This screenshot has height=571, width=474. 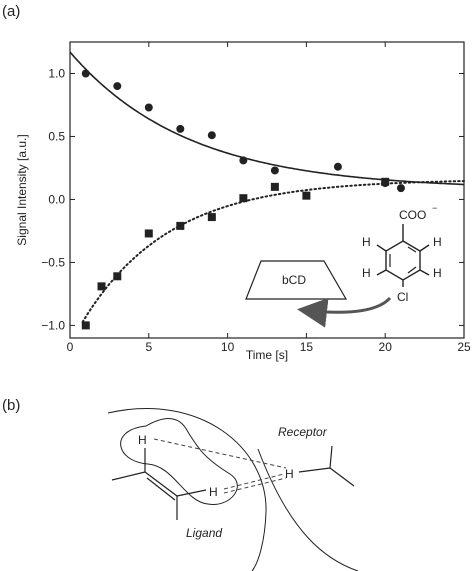 What do you see at coordinates (289, 474) in the screenshot?
I see `receptor-hydrogen-label: H` at bounding box center [289, 474].